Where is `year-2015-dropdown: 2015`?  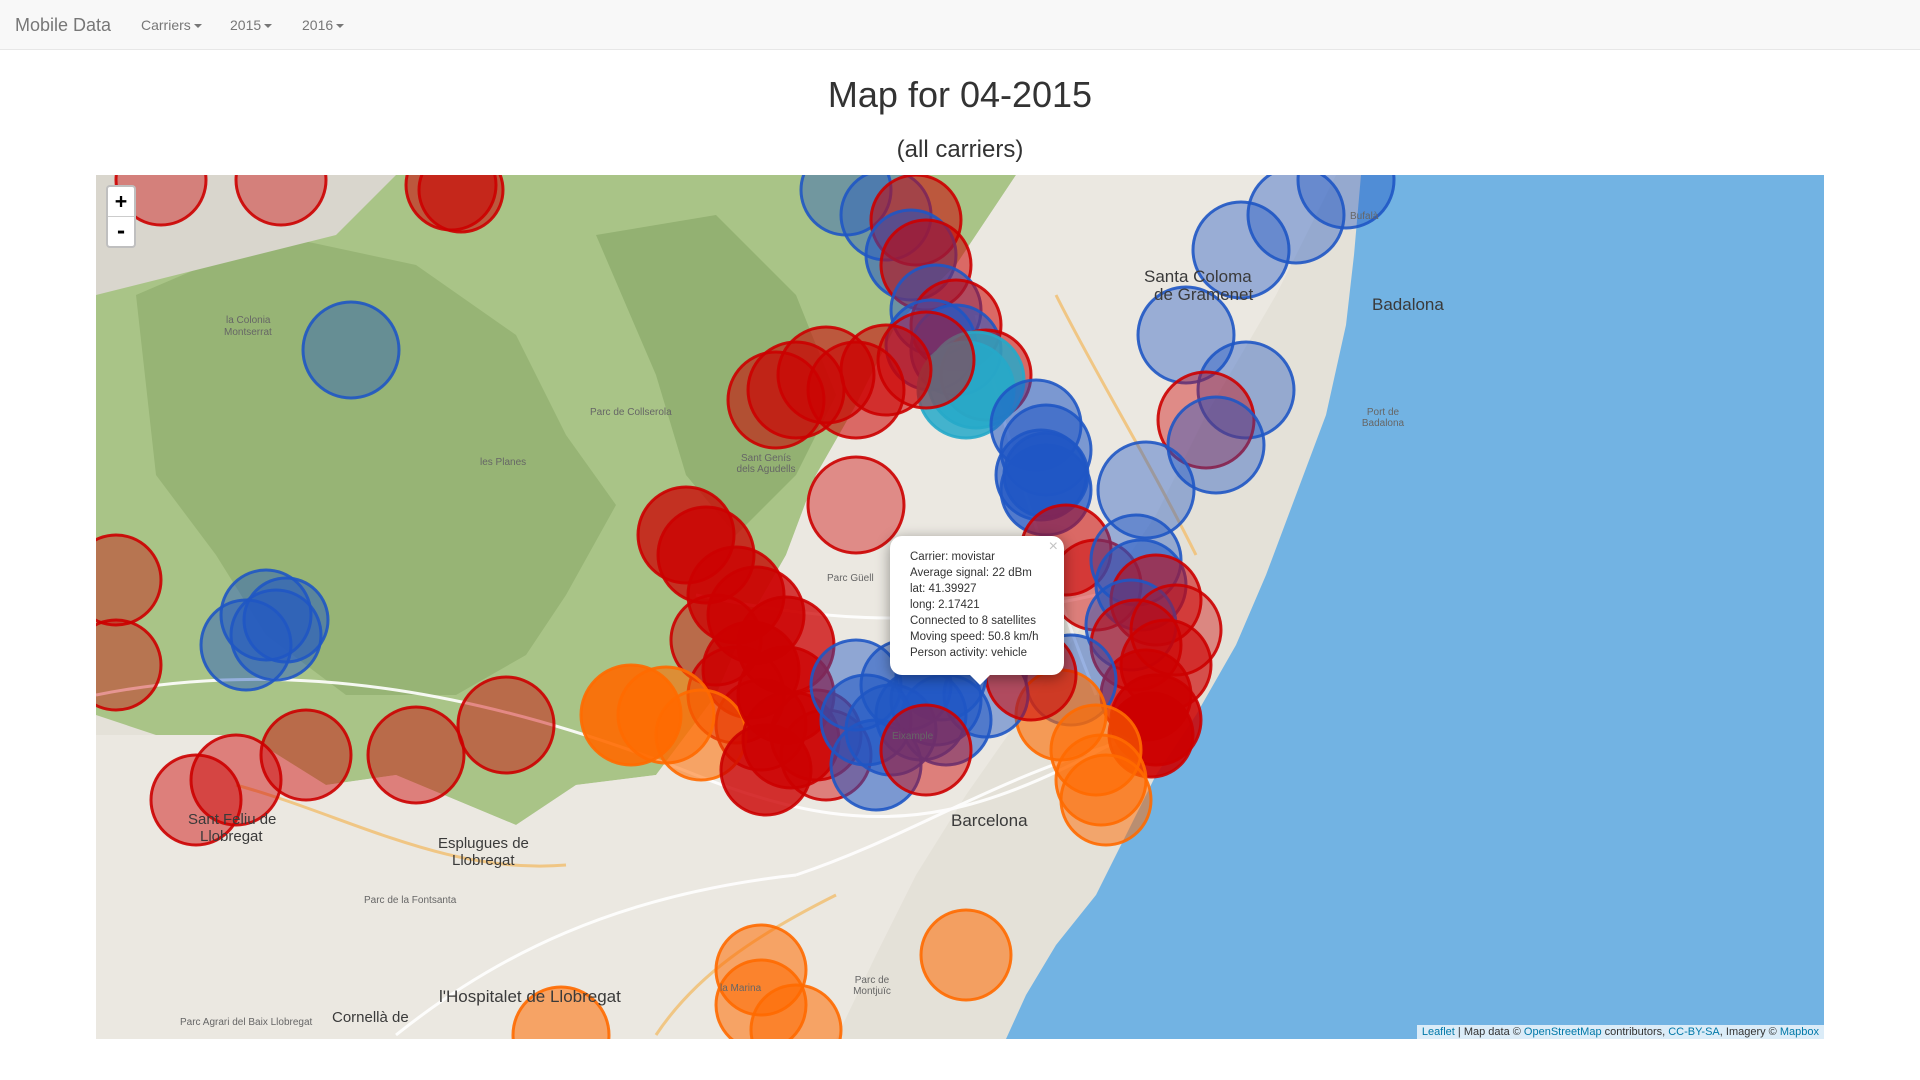 year-2015-dropdown: 2015 is located at coordinates (251, 25).